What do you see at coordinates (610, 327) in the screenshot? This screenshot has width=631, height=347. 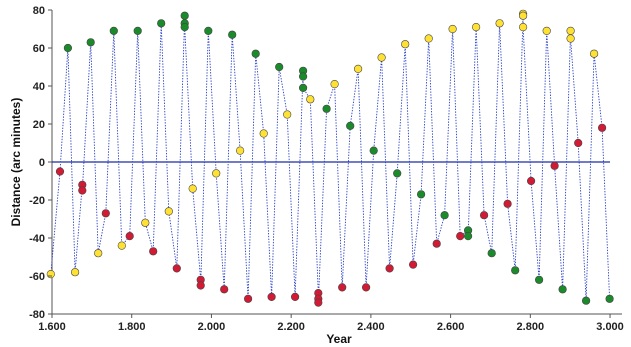 I see `x-tick-label: 3.000` at bounding box center [610, 327].